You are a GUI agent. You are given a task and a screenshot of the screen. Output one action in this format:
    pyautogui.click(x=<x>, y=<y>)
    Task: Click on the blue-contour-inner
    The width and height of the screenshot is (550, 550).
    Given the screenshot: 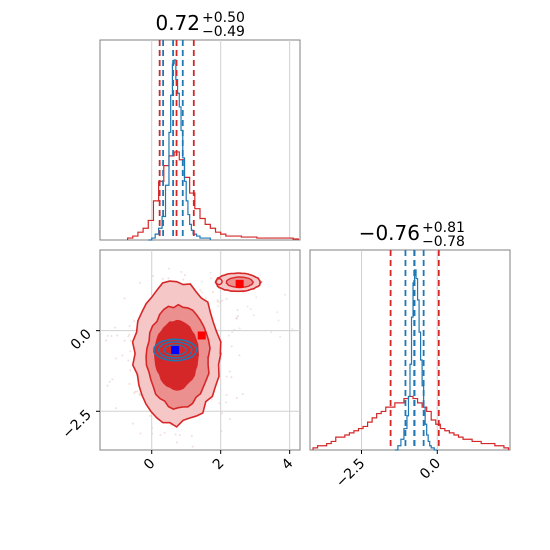 What is the action you would take?
    pyautogui.click(x=175, y=350)
    